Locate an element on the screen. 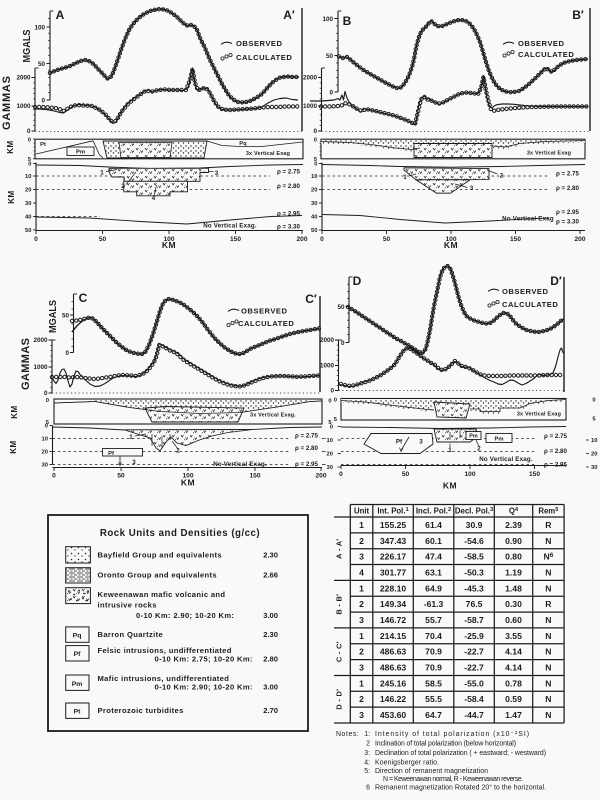 The width and height of the screenshot is (600, 800). svg-text: 47.4 is located at coordinates (433, 557).